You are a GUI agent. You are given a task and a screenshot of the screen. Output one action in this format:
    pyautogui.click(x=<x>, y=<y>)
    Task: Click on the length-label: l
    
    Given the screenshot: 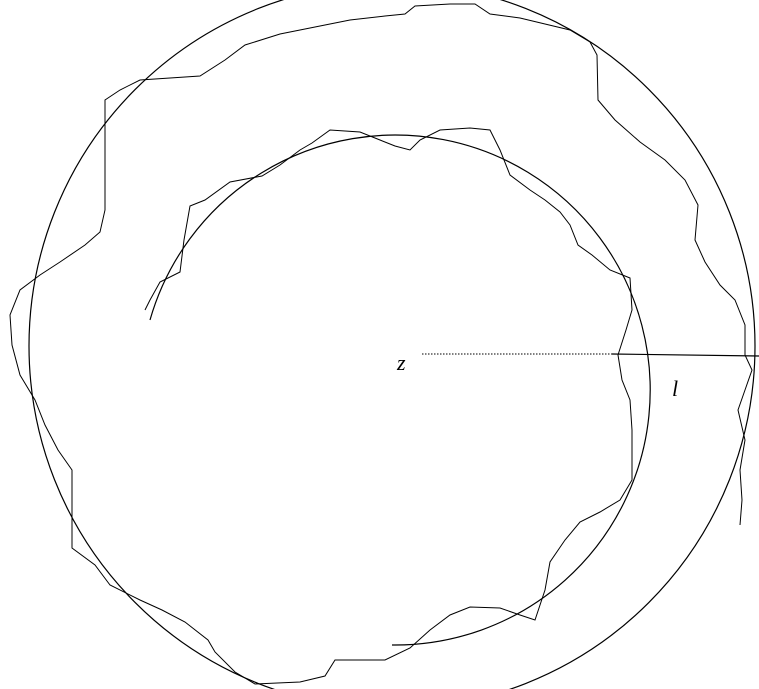 What is the action you would take?
    pyautogui.click(x=675, y=388)
    